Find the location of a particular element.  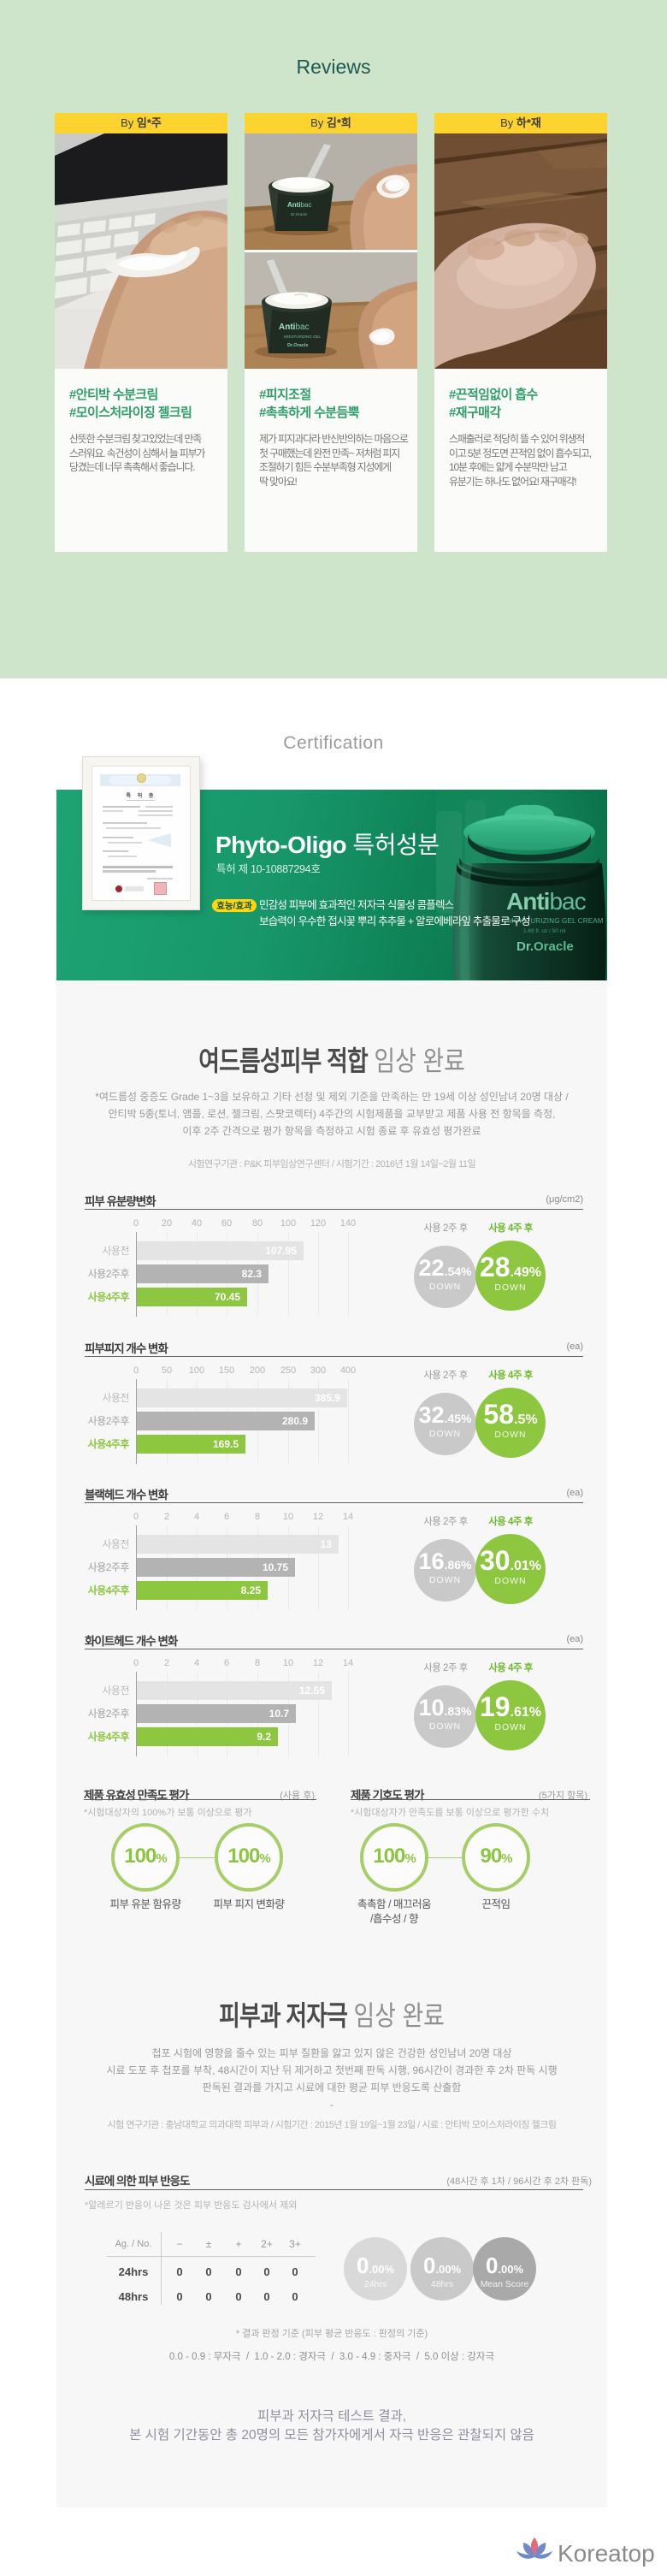

svg-text: MOISTURIZING GEL CREAM is located at coordinates (556, 921).